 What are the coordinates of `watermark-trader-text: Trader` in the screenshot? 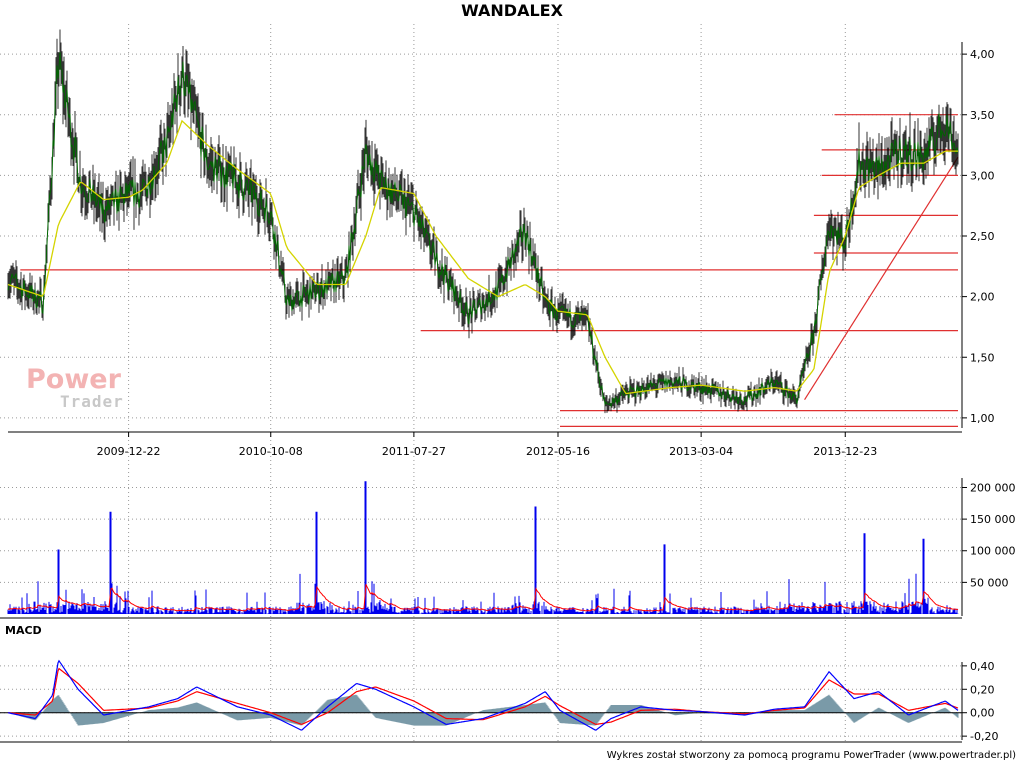 It's located at (92, 401).